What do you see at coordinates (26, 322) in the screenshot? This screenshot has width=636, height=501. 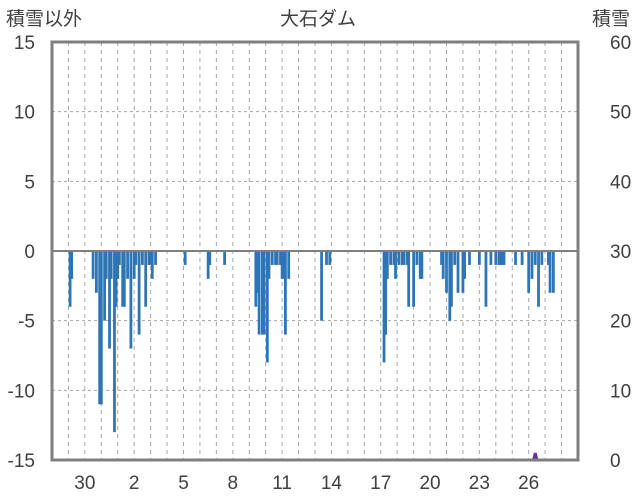 I see `left-ytick-label: -5` at bounding box center [26, 322].